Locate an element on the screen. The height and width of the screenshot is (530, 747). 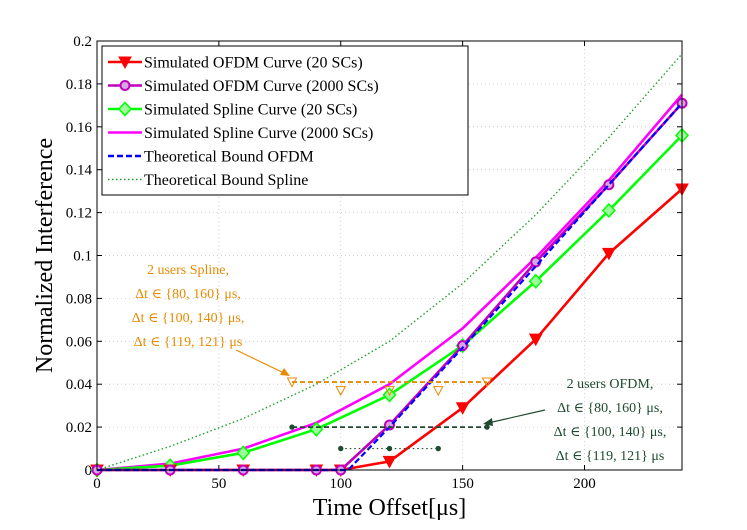
y-tick-label: 0.16 is located at coordinates (79, 128).